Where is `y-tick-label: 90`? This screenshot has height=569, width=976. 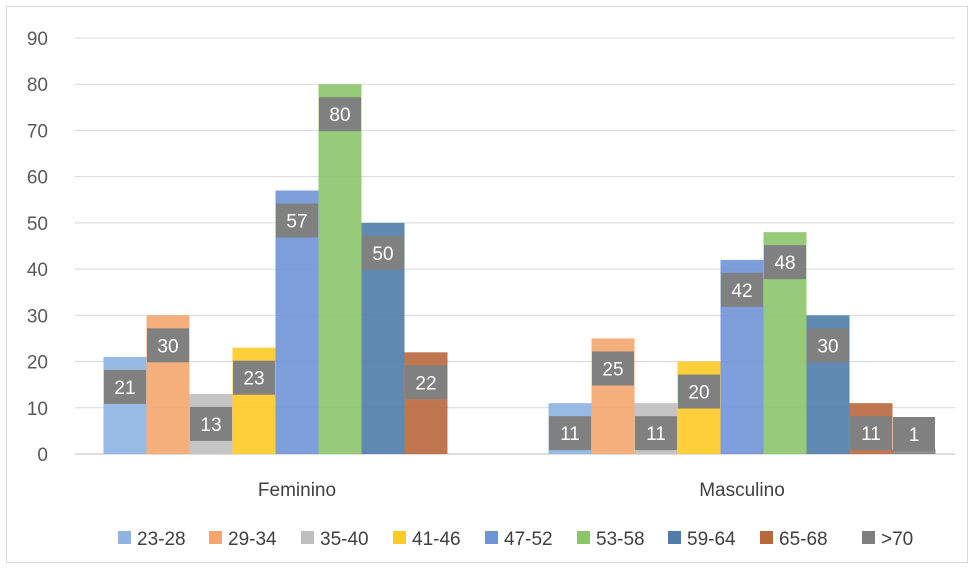 y-tick-label: 90 is located at coordinates (37, 39).